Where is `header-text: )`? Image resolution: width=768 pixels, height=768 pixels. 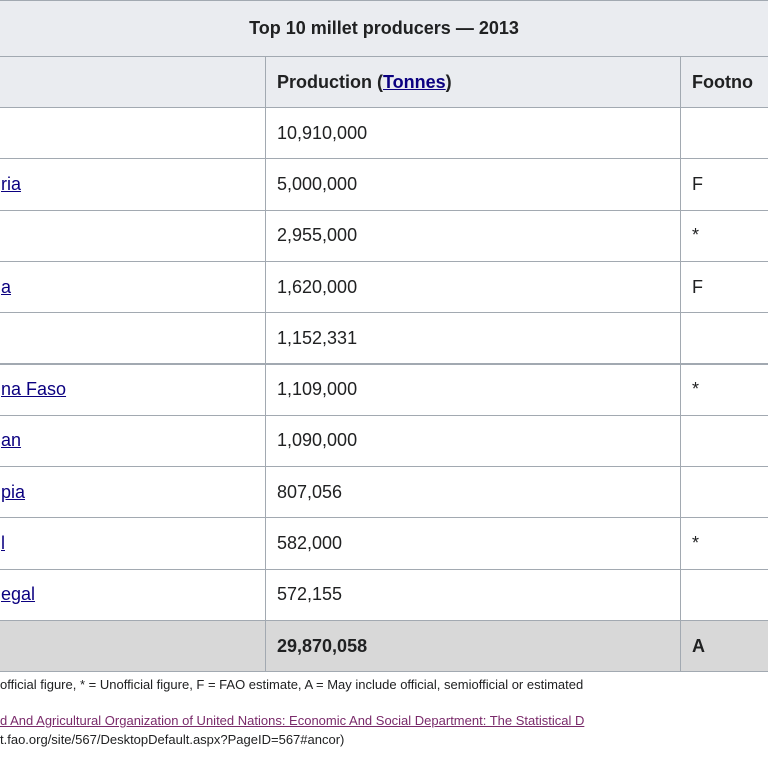 header-text: ) is located at coordinates (448, 81).